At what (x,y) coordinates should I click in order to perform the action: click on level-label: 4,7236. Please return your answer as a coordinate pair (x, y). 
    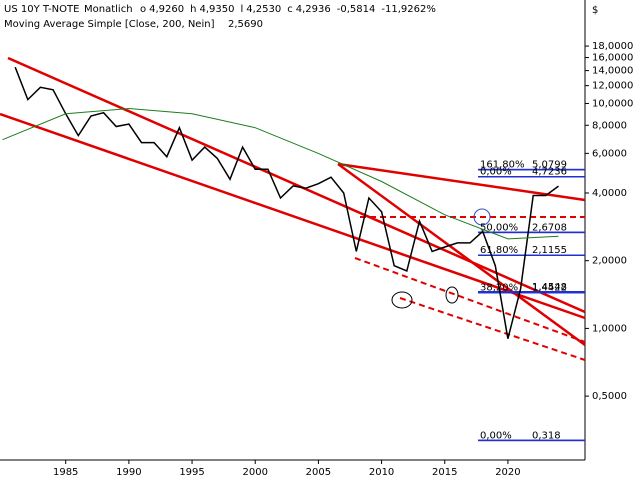
    Looking at the image, I should click on (549, 172).